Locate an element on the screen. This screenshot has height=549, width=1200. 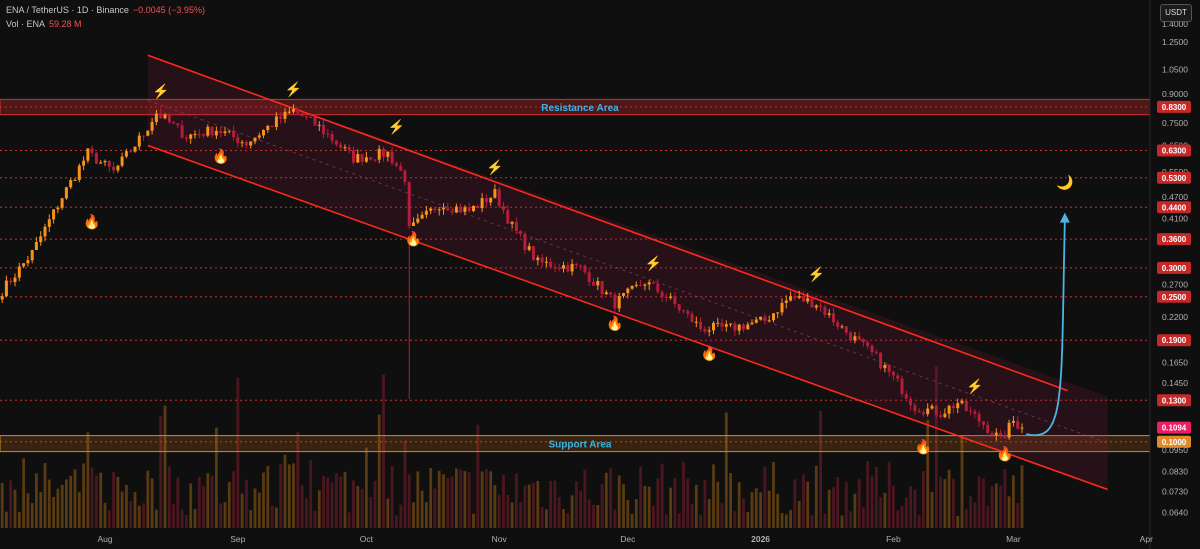
time-axis: Aug Sep Oct Nov Dec 2026 Feb Mar Apr is located at coordinates (625, 539).